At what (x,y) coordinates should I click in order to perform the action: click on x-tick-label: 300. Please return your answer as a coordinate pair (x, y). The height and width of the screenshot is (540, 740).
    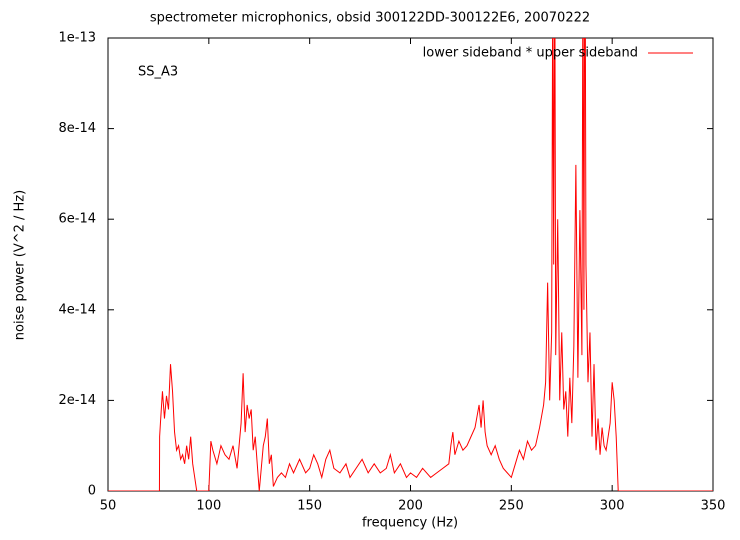
    Looking at the image, I should click on (612, 506).